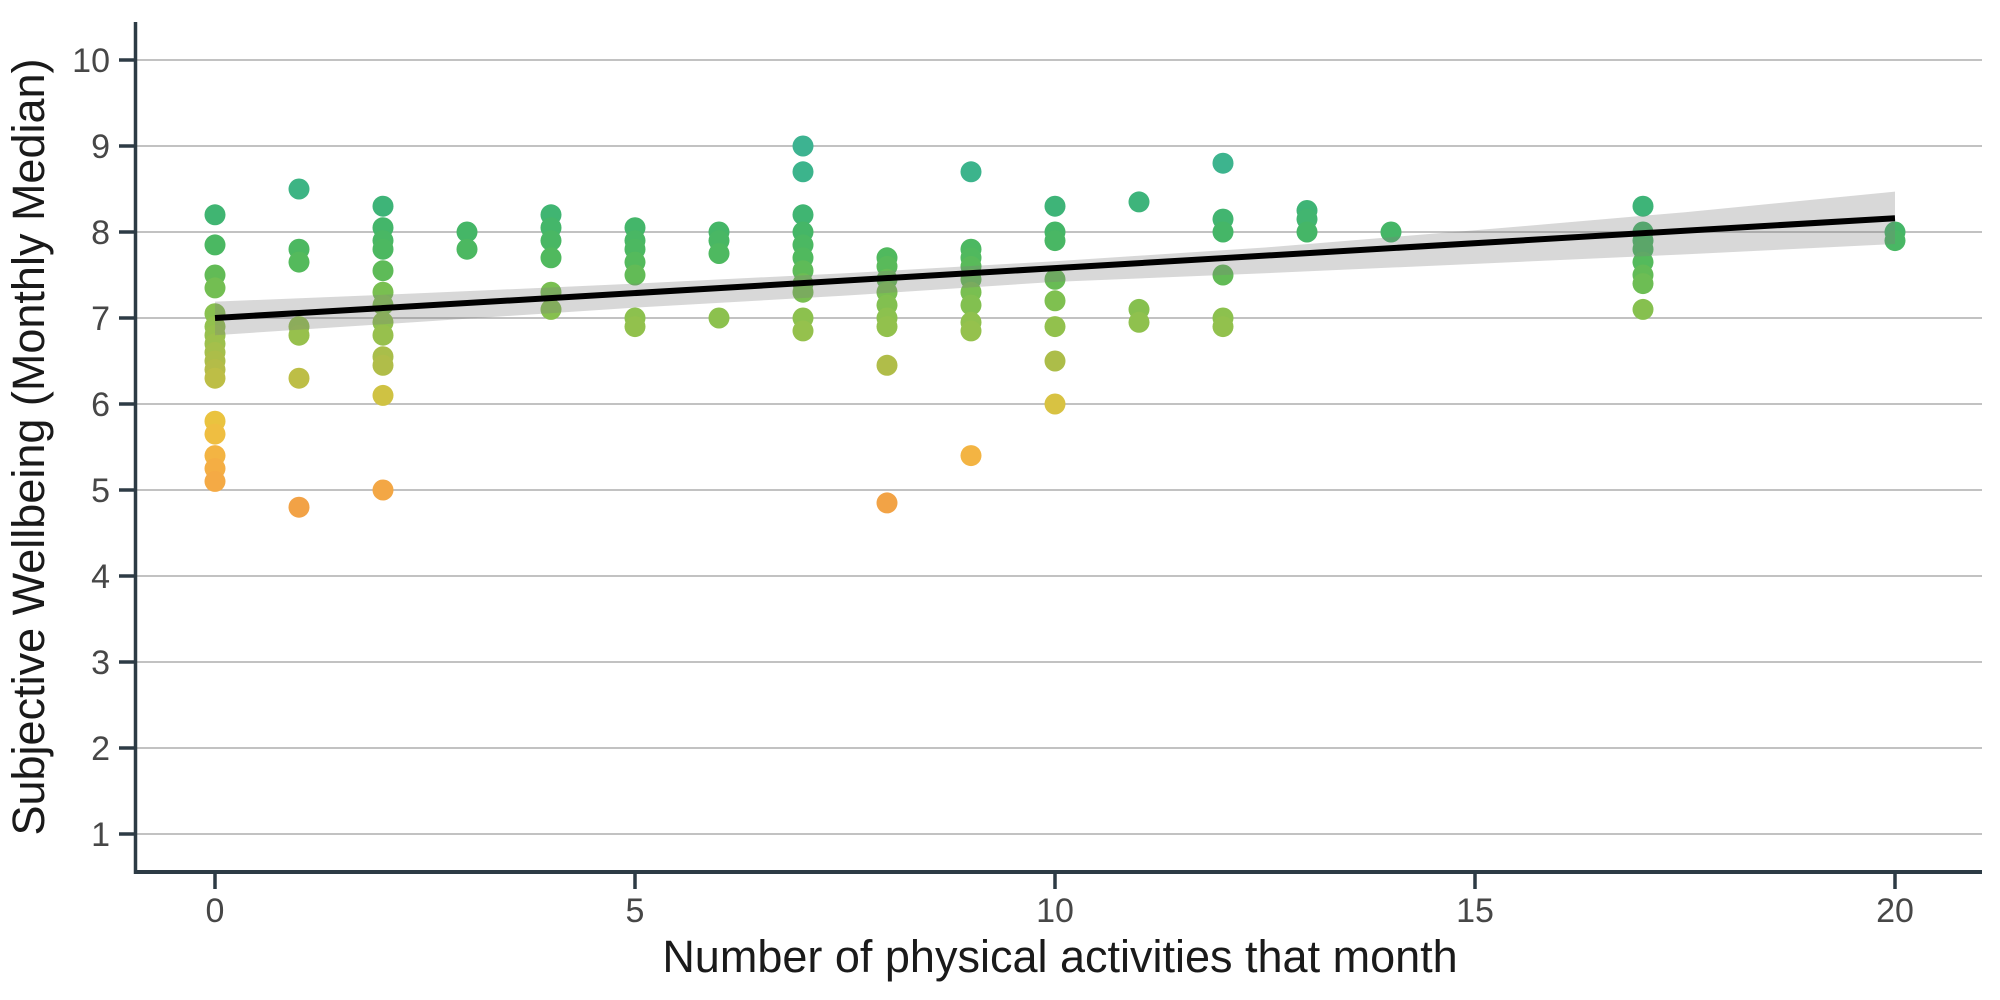  I want to click on y-tick-label: 2, so click(100, 749).